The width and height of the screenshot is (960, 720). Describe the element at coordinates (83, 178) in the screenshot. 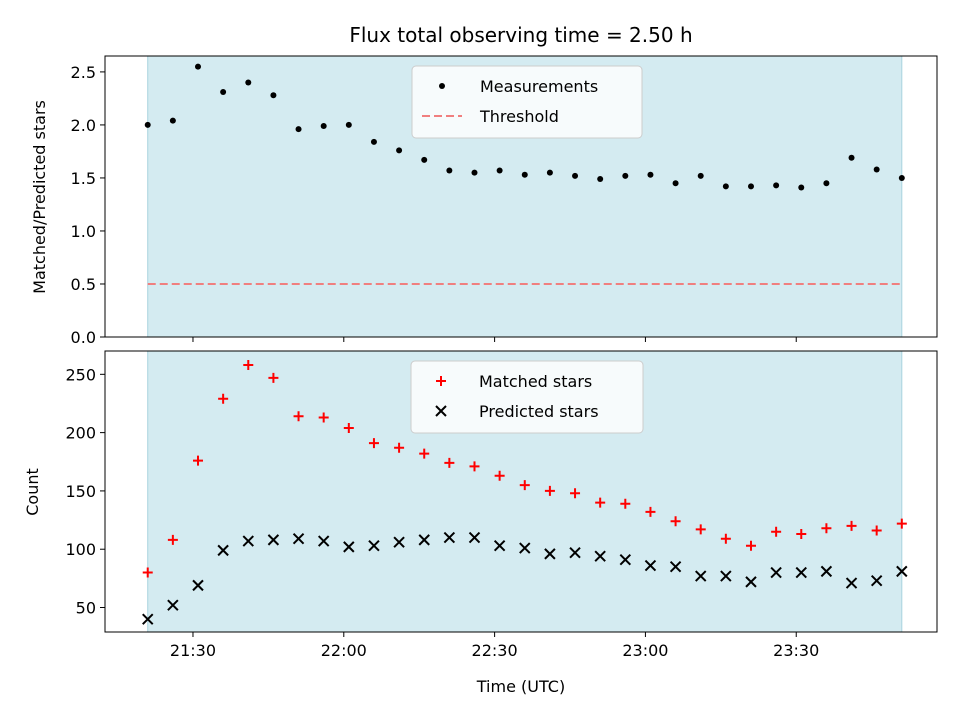

I see `y-tick-label: 1.5` at that location.